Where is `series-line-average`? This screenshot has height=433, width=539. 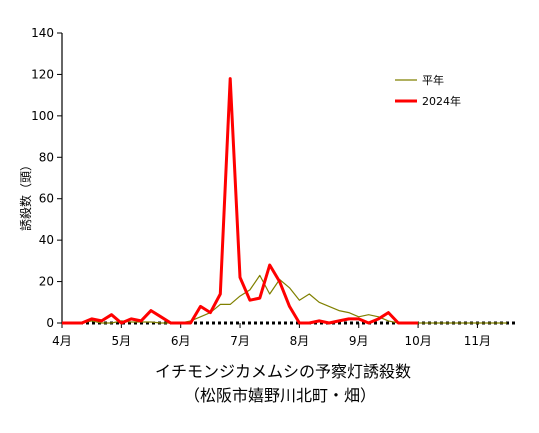
series-line-average is located at coordinates (285, 299).